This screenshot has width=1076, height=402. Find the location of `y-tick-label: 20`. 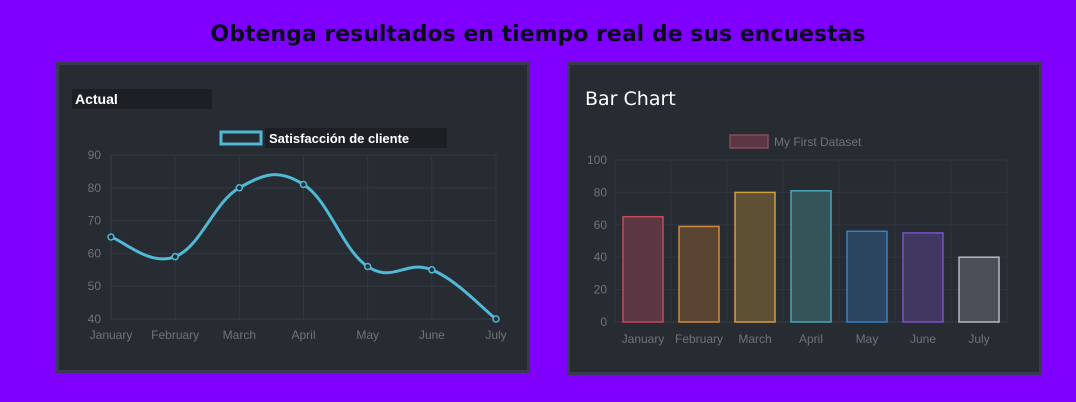

y-tick-label: 20 is located at coordinates (601, 290).